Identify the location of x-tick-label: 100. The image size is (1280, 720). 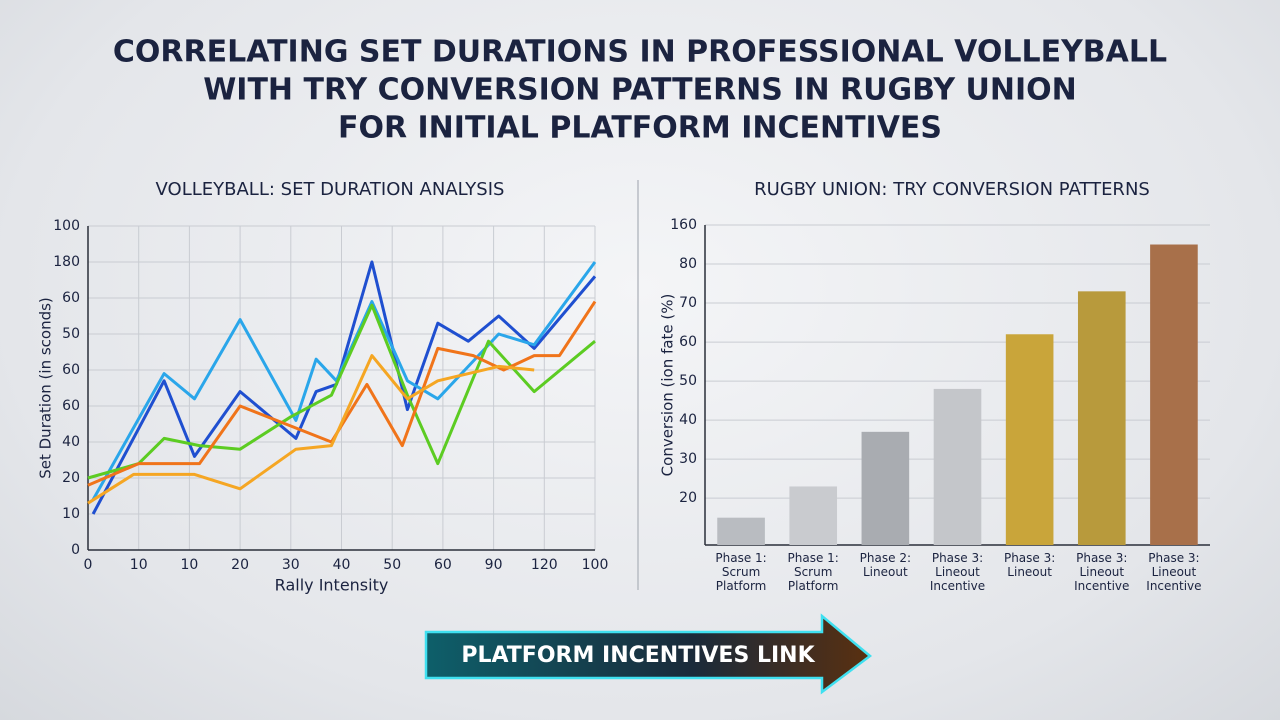
(595, 565).